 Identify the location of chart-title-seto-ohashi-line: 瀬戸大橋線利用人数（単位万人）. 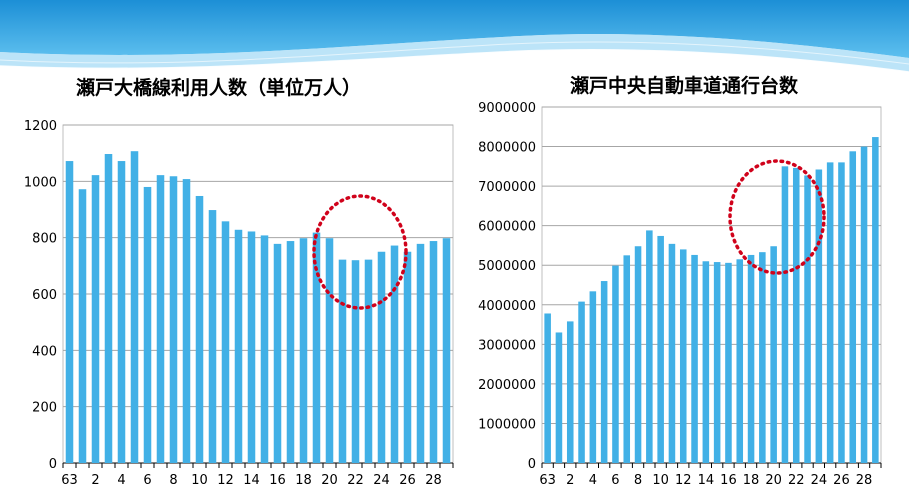
(219, 88).